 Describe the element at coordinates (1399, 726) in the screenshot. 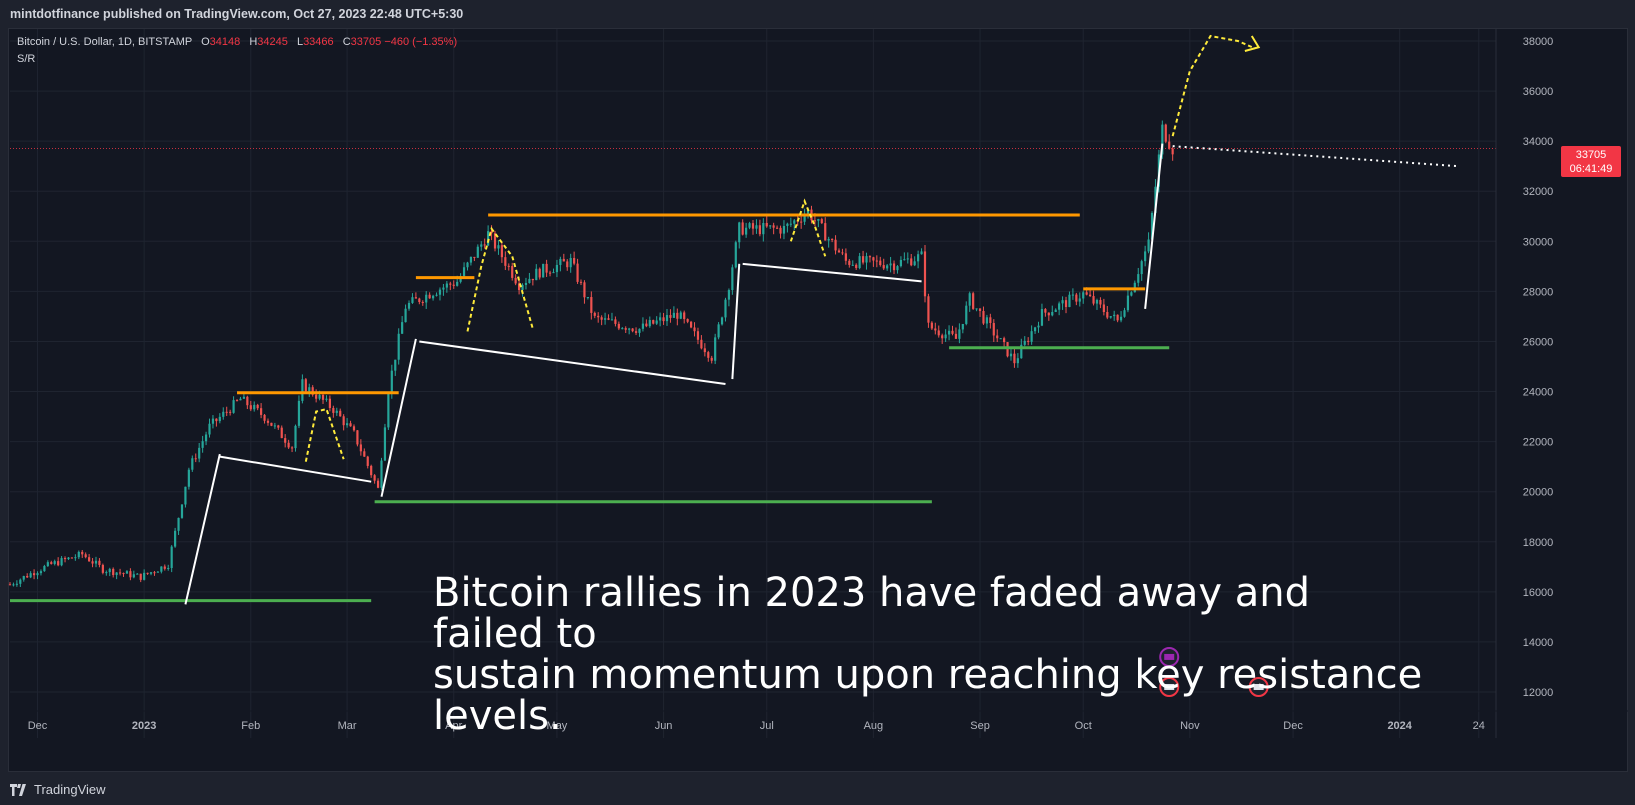

I see `x-tick-label: 2024` at that location.